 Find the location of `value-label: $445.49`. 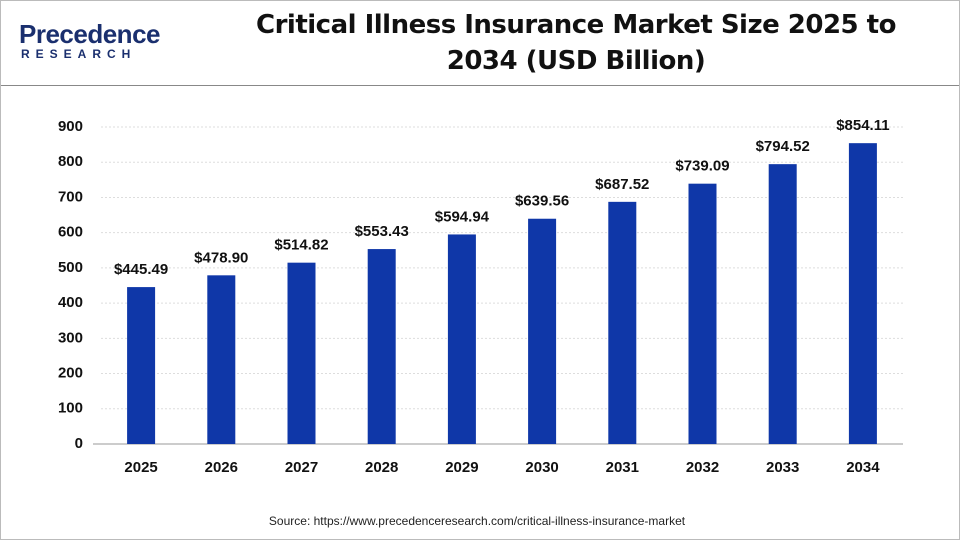

value-label: $445.49 is located at coordinates (141, 269).